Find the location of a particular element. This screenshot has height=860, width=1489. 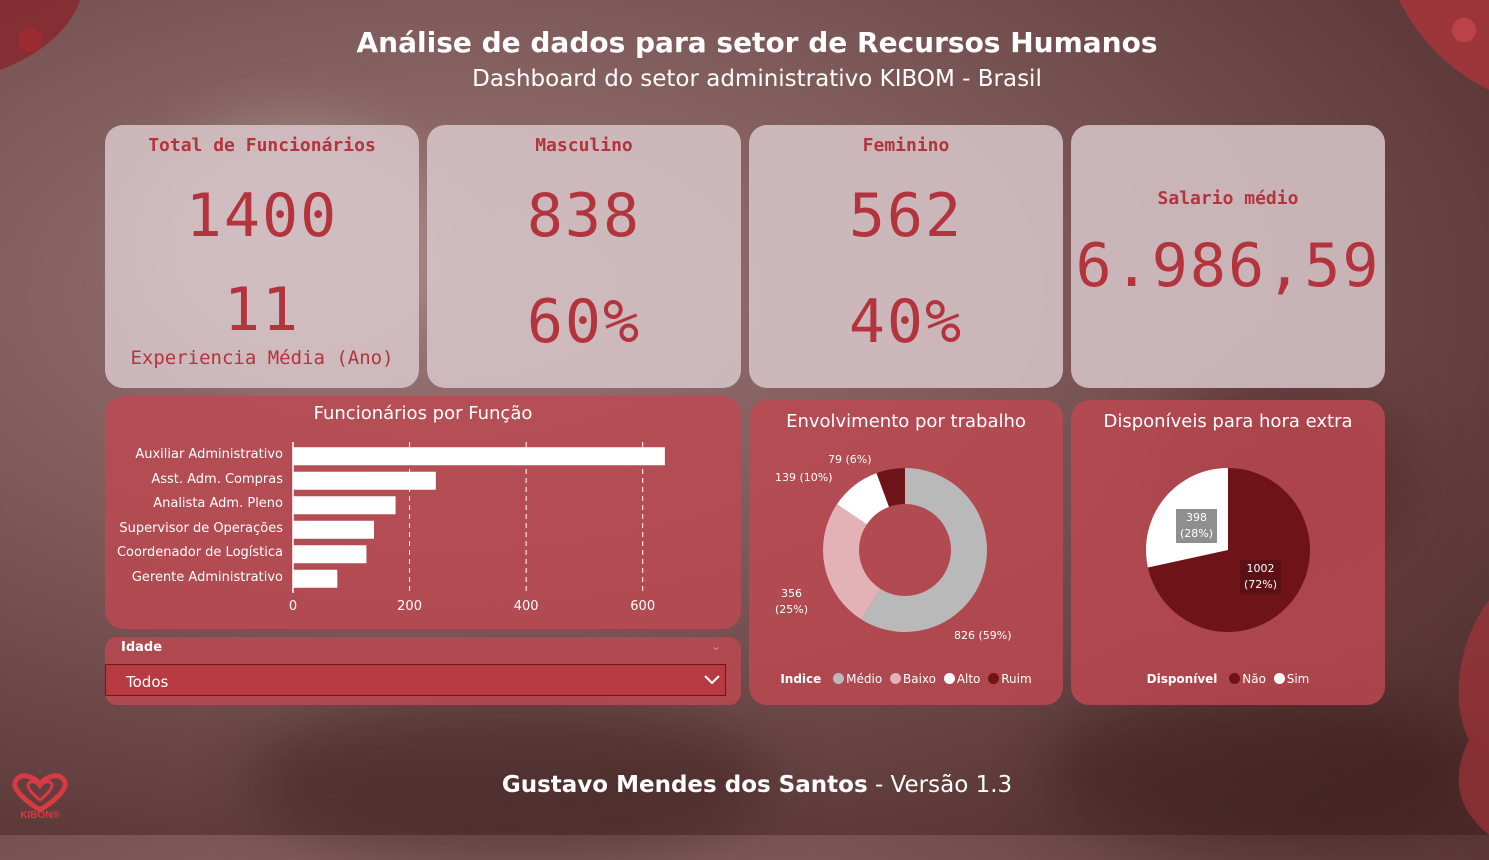

legend-alto: Alto is located at coordinates (968, 679).